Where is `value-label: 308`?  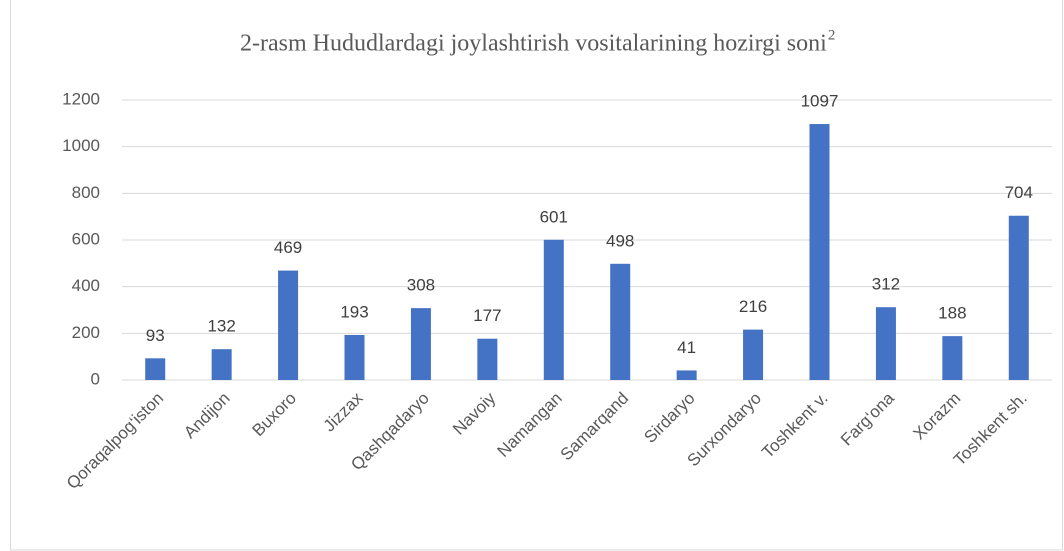 value-label: 308 is located at coordinates (421, 285).